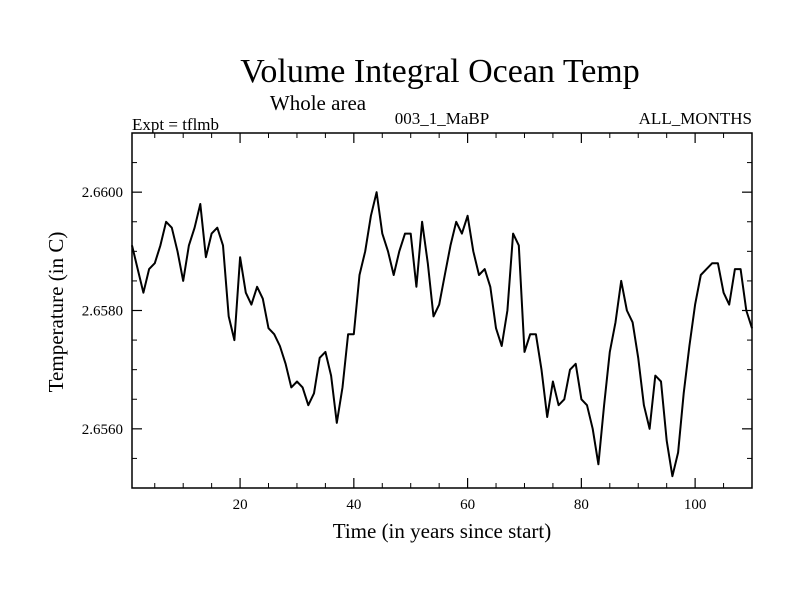 This screenshot has width=800, height=600. I want to click on x-axis-label: Time (in years since start), so click(442, 531).